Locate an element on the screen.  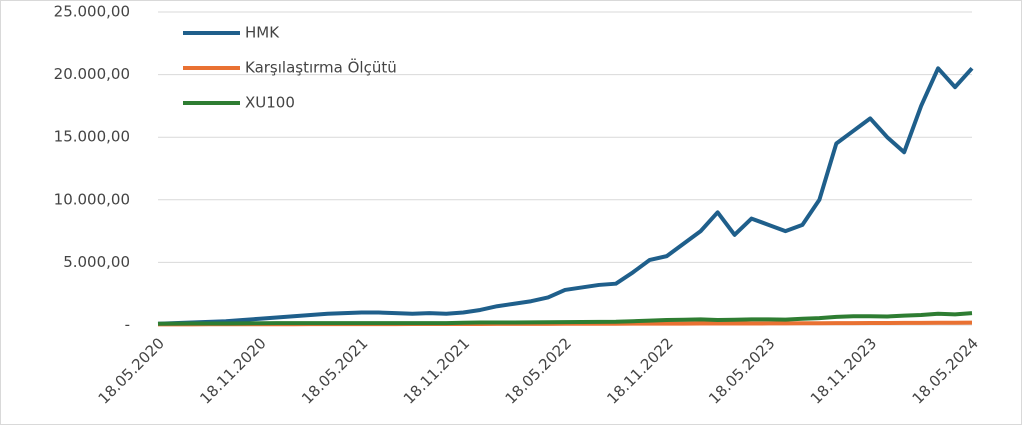
y-tick-label: 25.000,00 is located at coordinates (92, 12).